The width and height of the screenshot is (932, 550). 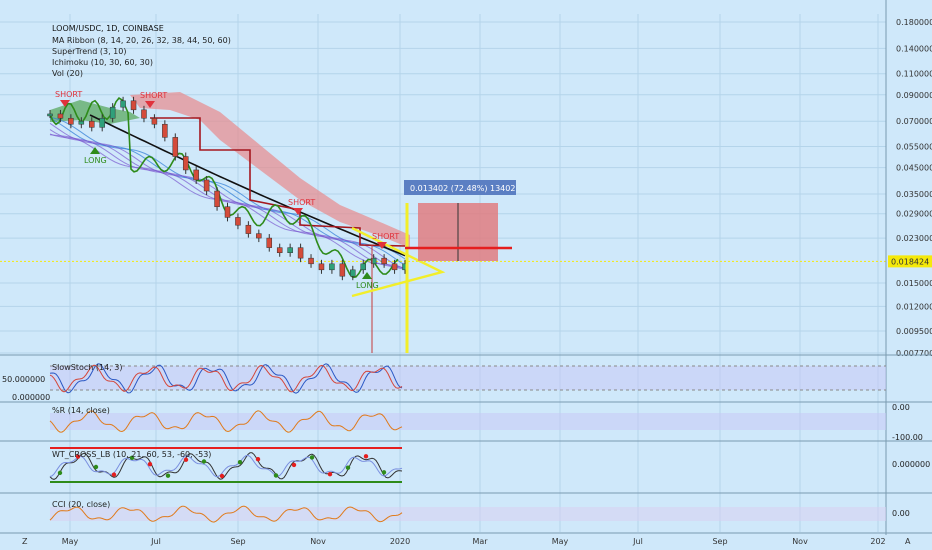 I want to click on y-tick-label: 0.007700, so click(x=914, y=353).